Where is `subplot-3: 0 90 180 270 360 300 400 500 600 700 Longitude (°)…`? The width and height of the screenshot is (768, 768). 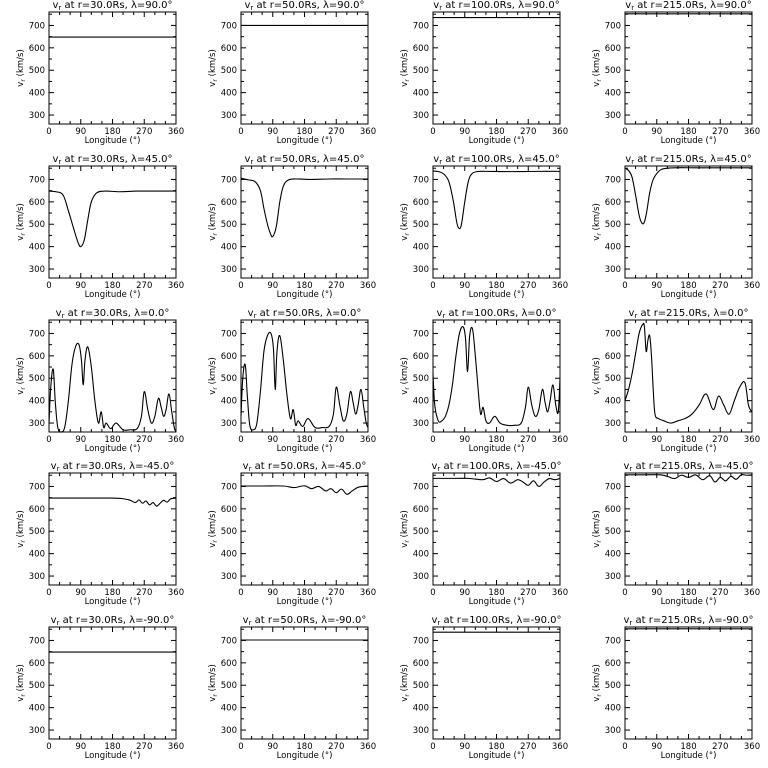
subplot-3: 0 90 180 270 360 300 400 500 600 700 Longitude (°)… is located at coordinates (484, 73).